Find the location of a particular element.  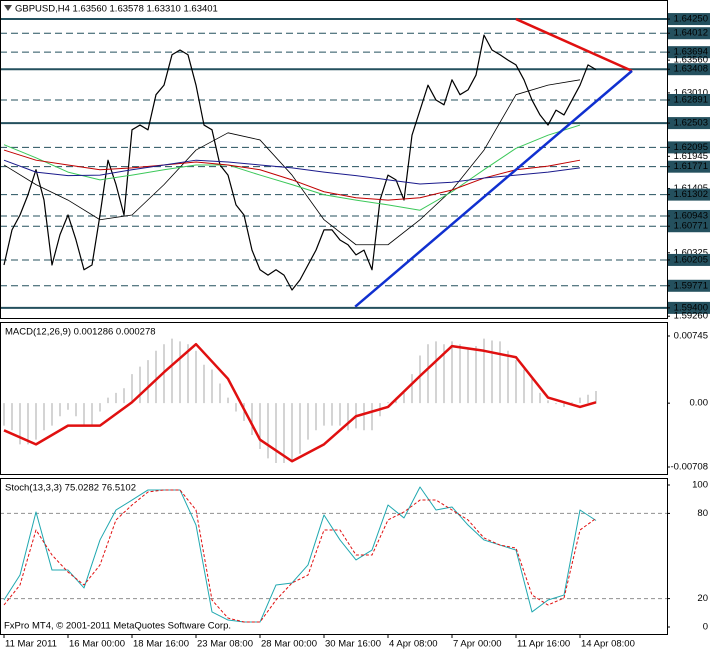

y-tick-label: 1.60771 is located at coordinates (691, 226).